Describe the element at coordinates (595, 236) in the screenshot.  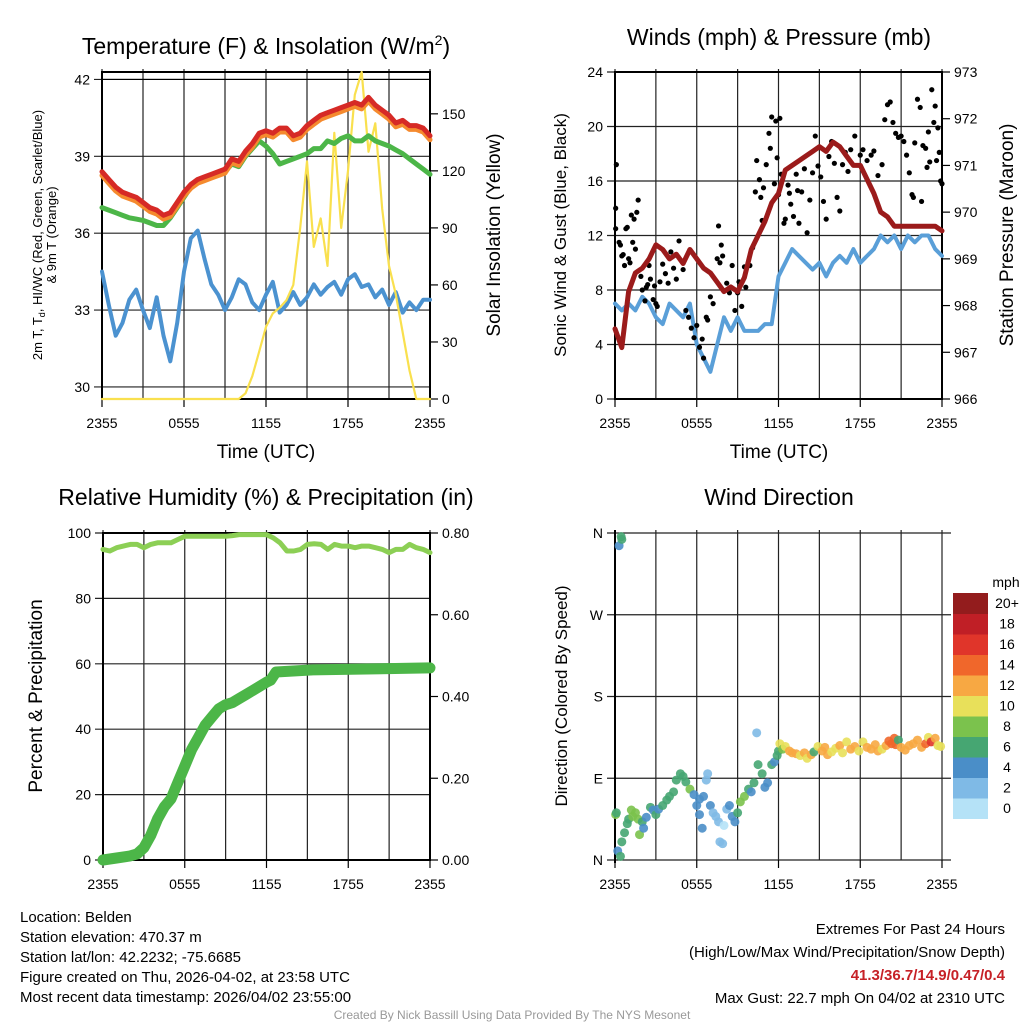
I see `y-tick-label: 12` at that location.